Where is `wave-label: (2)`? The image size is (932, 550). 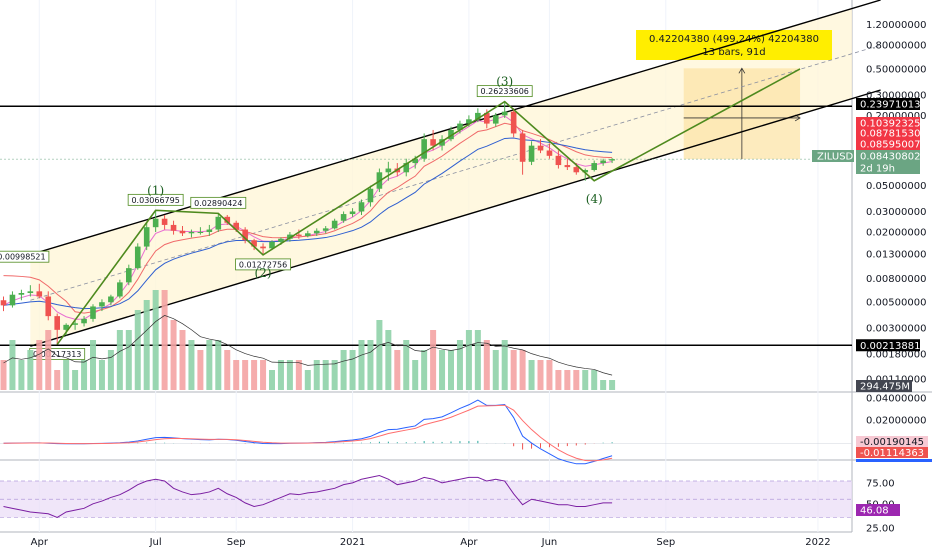 wave-label: (2) is located at coordinates (263, 273).